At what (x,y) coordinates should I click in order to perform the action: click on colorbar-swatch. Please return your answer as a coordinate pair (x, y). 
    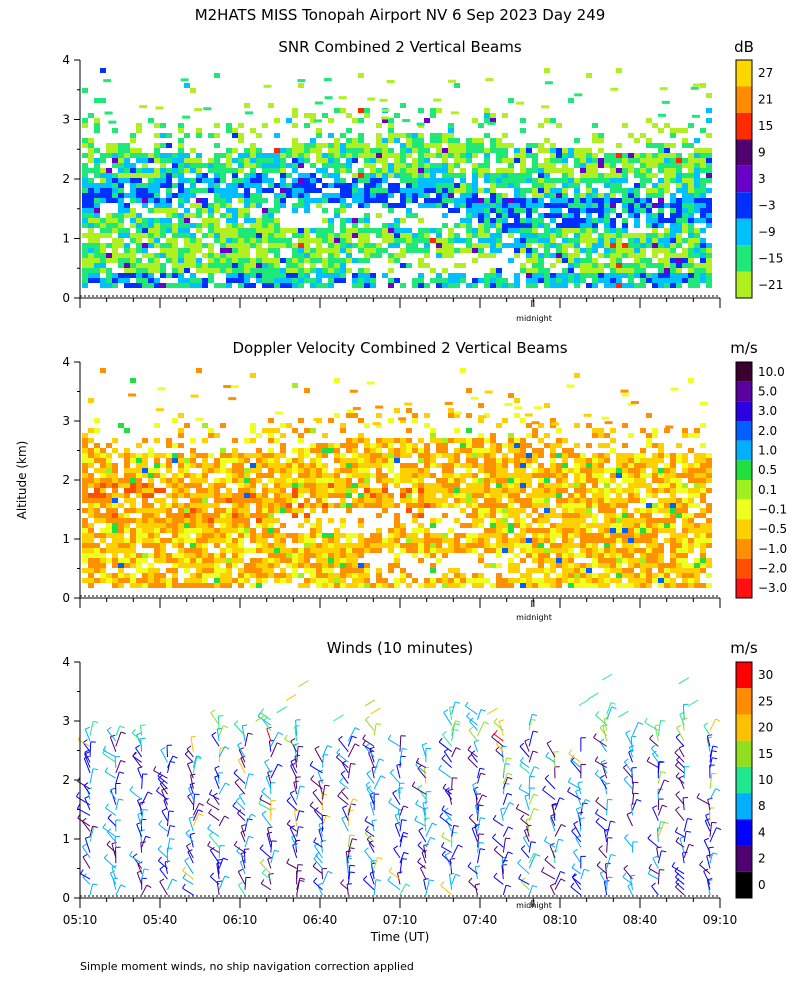
    Looking at the image, I should click on (744, 152).